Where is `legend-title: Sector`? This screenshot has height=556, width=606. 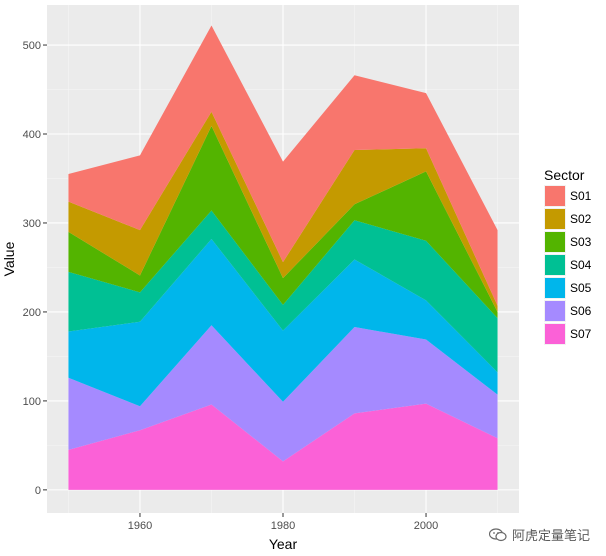
legend-title: Sector is located at coordinates (564, 175).